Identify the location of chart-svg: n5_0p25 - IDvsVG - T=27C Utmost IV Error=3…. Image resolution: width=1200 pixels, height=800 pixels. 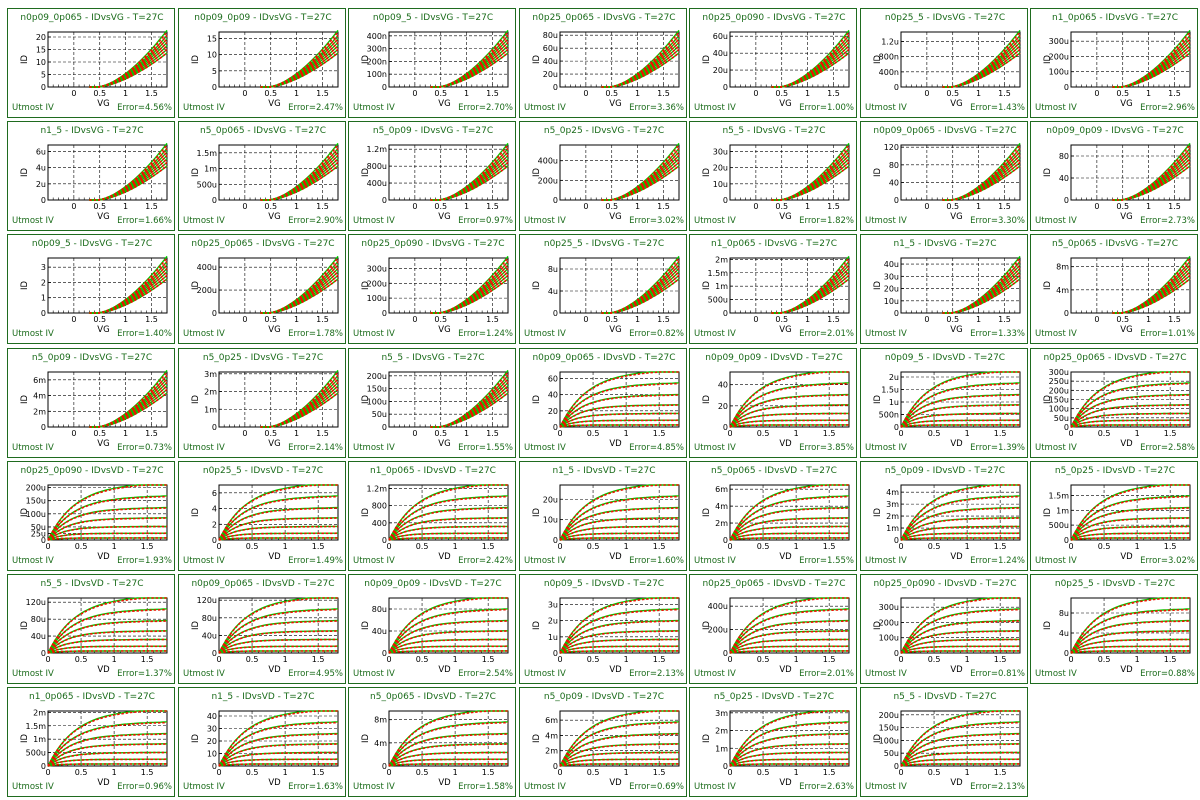
(604, 176).